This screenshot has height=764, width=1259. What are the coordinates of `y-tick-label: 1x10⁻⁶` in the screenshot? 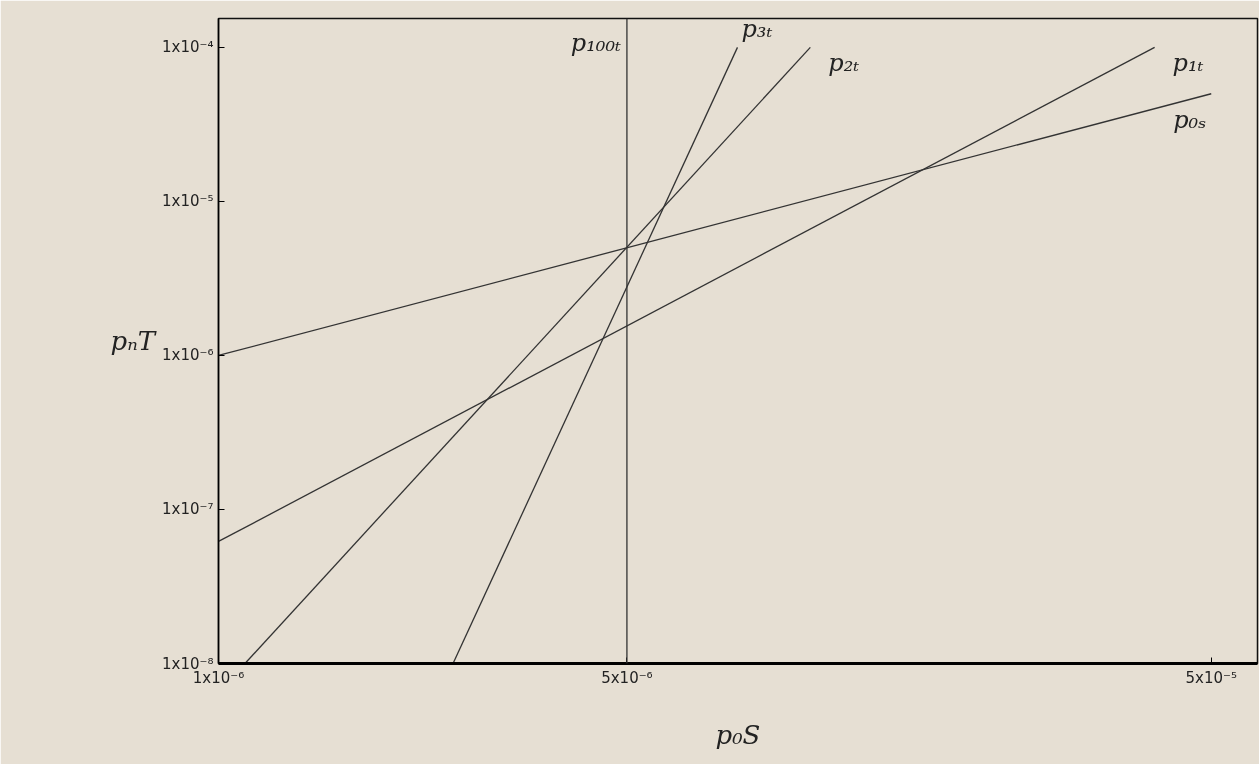 It's located at (188, 355).